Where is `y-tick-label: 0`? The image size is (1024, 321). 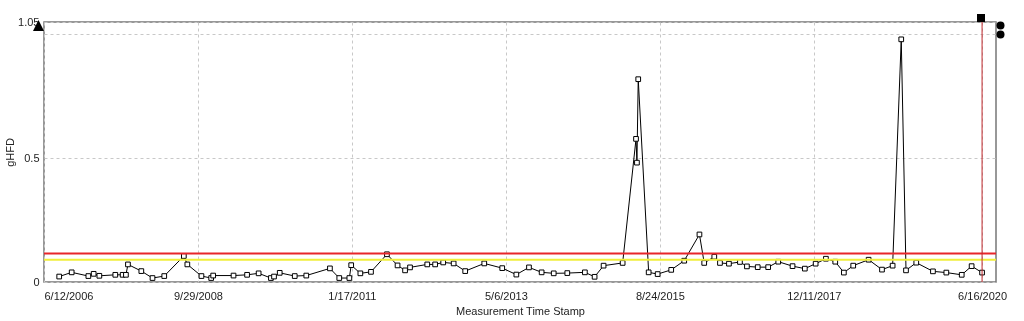 y-tick-label: 0 is located at coordinates (36, 281).